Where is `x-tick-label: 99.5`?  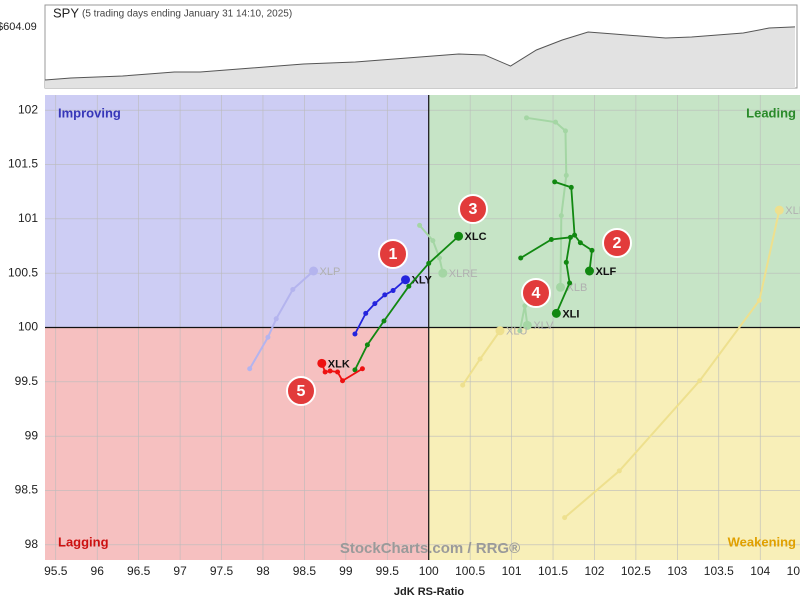 x-tick-label: 99.5 is located at coordinates (388, 571).